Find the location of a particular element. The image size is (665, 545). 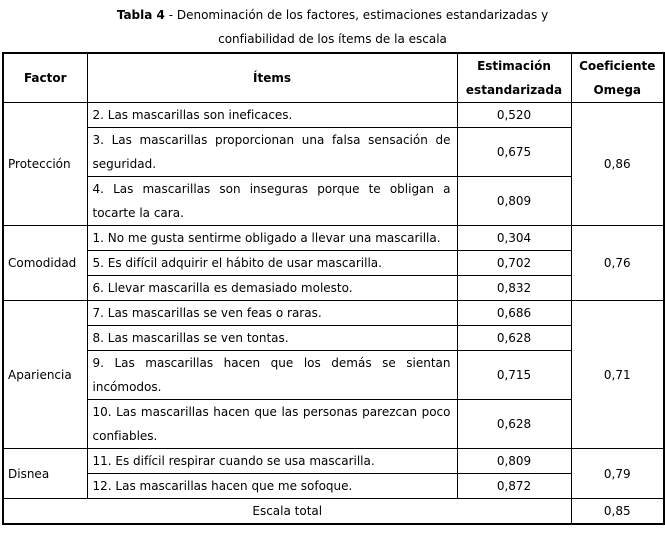

col-header-estimacion: Estimación estandarizada is located at coordinates (514, 77).